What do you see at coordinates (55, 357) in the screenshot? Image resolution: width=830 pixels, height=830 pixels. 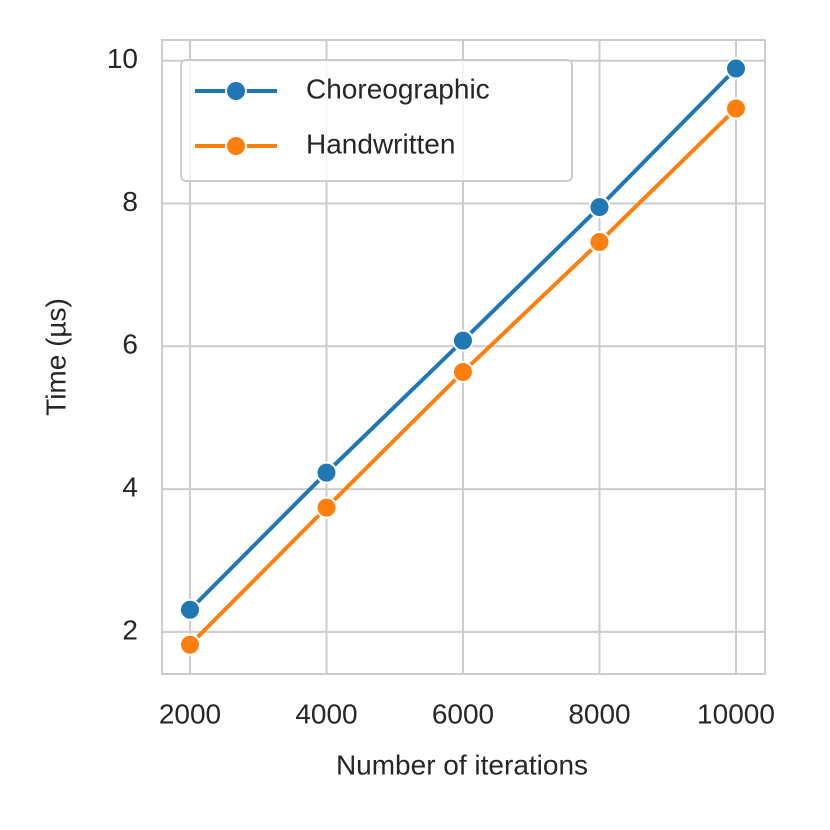 I see `y-axis-label: Time (µs)` at bounding box center [55, 357].